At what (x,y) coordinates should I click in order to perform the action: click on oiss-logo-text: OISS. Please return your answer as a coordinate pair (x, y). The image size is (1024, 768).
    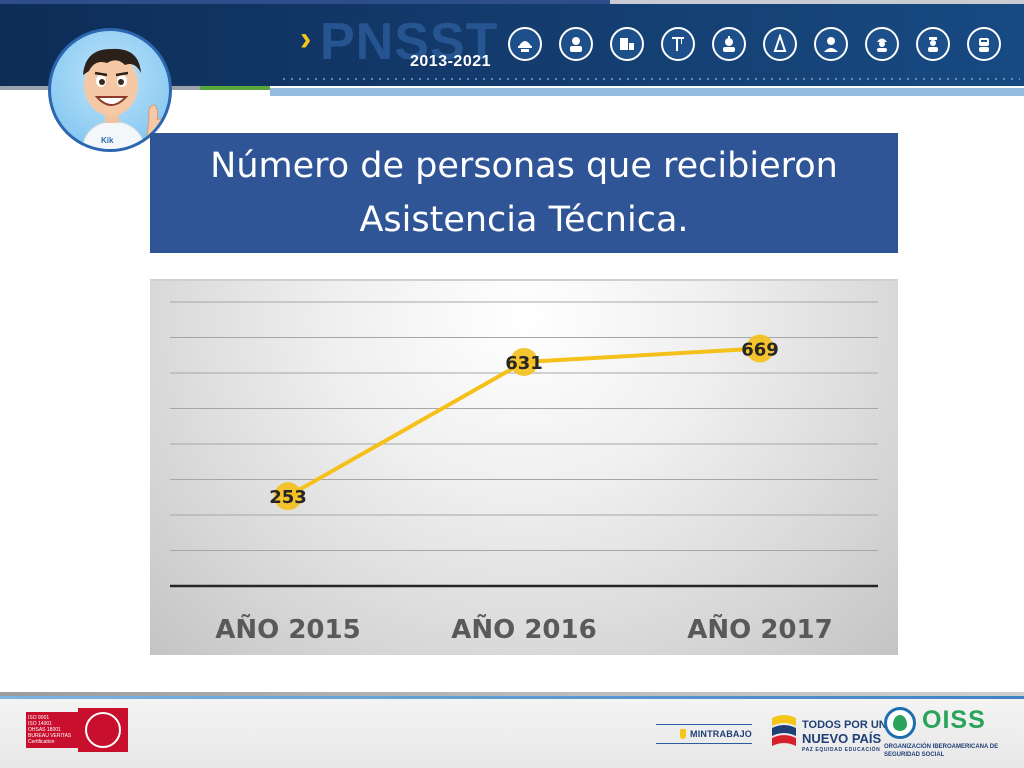
    Looking at the image, I should click on (954, 720).